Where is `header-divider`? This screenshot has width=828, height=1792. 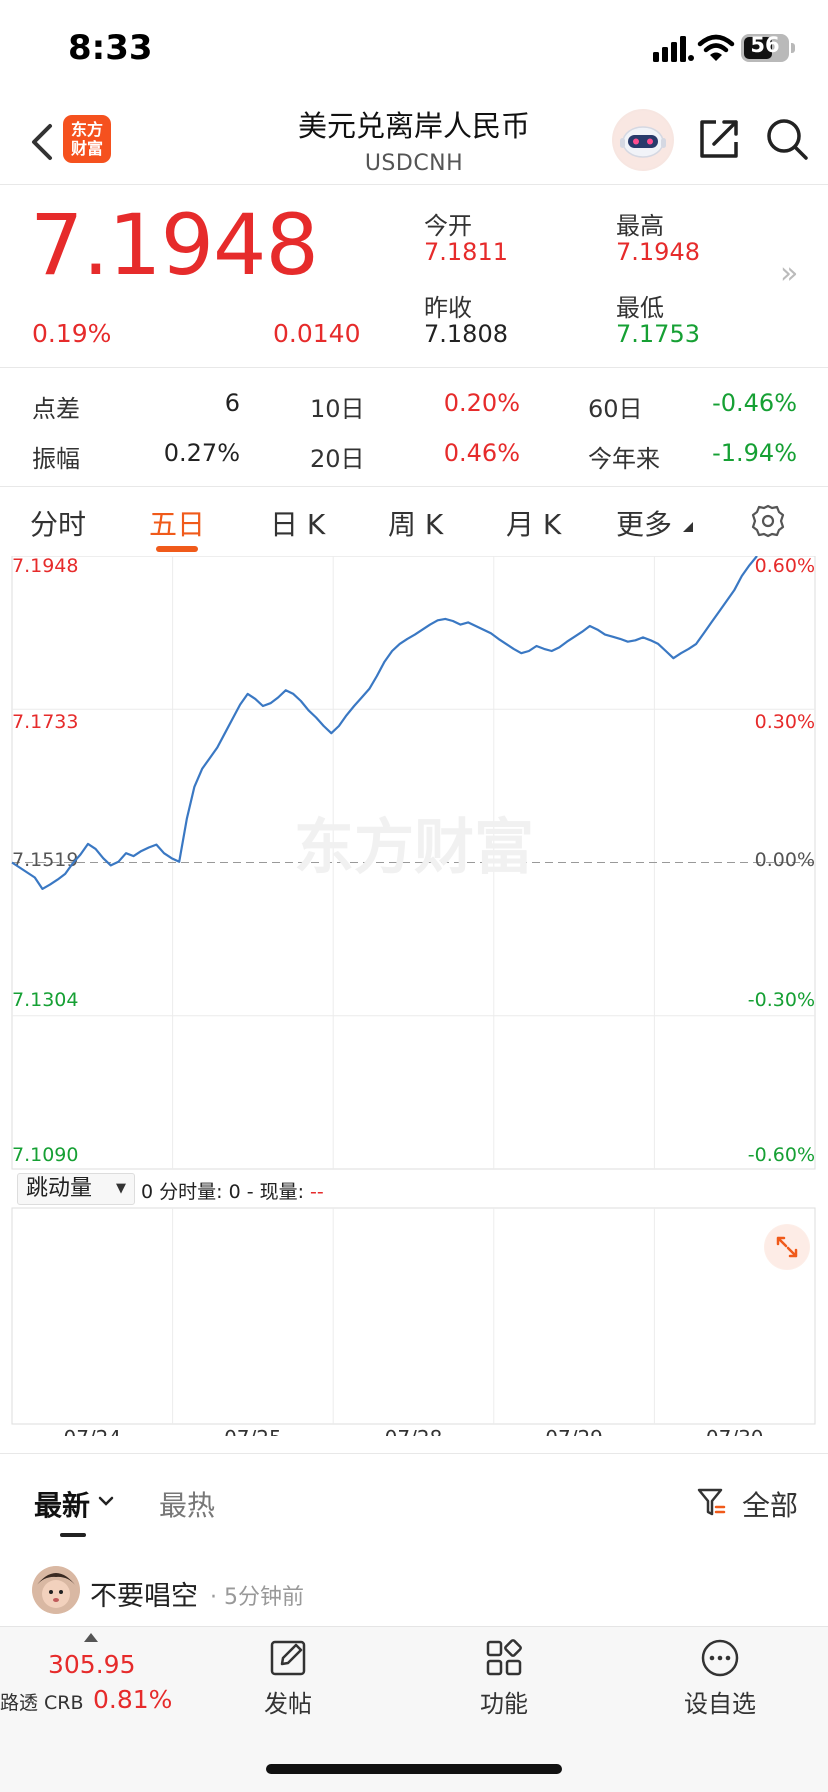
header-divider is located at coordinates (414, 184).